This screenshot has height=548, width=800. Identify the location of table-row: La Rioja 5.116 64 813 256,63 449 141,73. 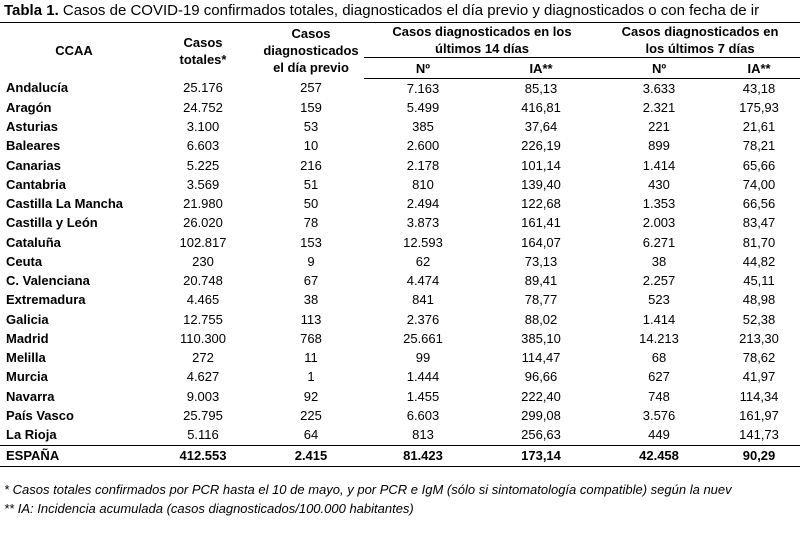
(400, 436).